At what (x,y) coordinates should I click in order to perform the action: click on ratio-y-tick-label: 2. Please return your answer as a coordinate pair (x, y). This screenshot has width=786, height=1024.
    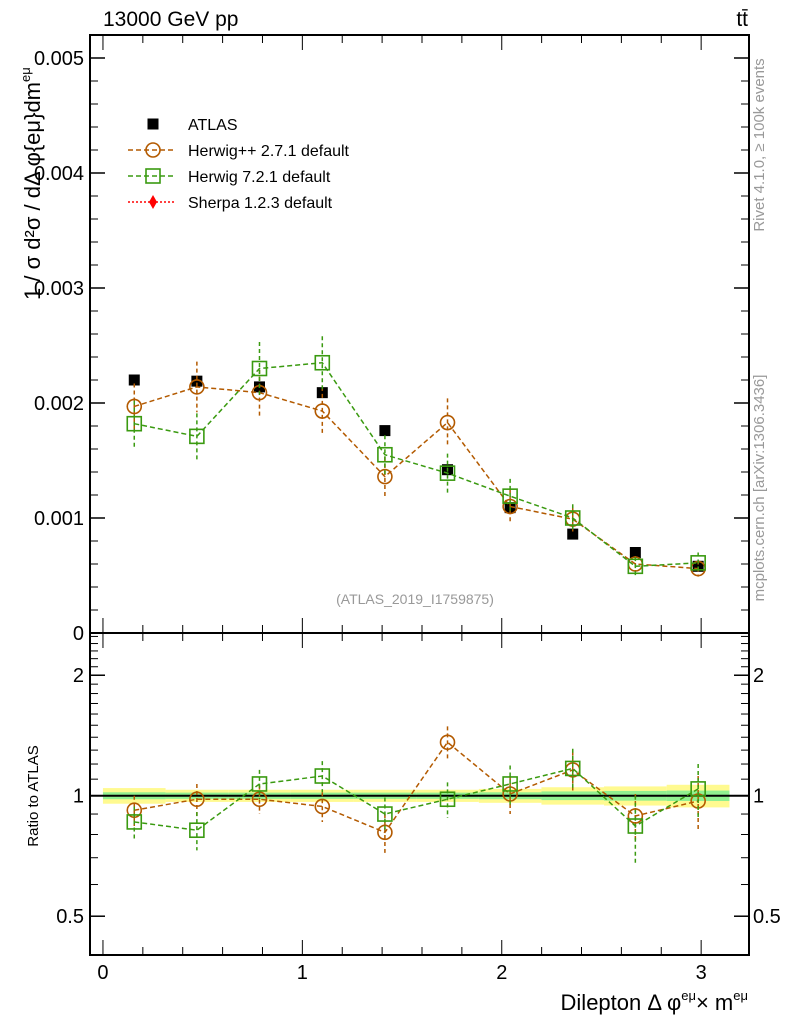
    Looking at the image, I should click on (78, 676).